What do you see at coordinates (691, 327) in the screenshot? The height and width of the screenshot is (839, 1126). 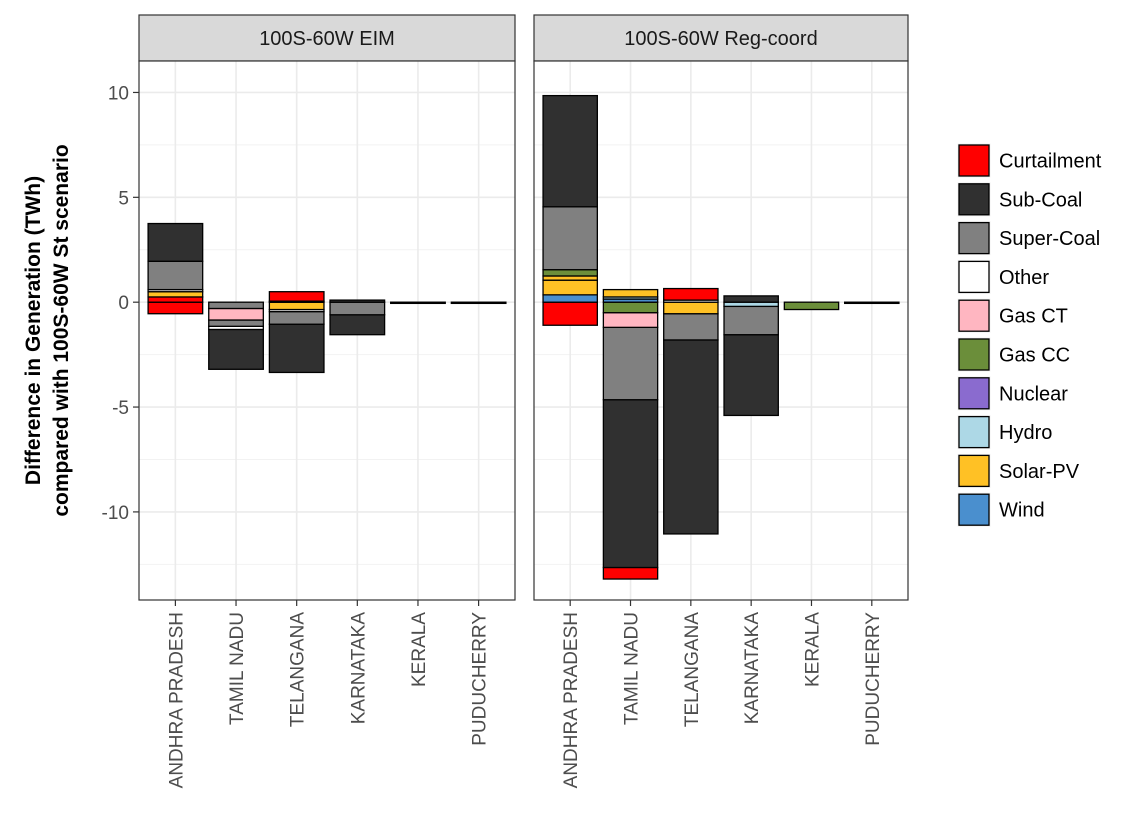 I see `panel-2-bar-telangana-super-coal` at bounding box center [691, 327].